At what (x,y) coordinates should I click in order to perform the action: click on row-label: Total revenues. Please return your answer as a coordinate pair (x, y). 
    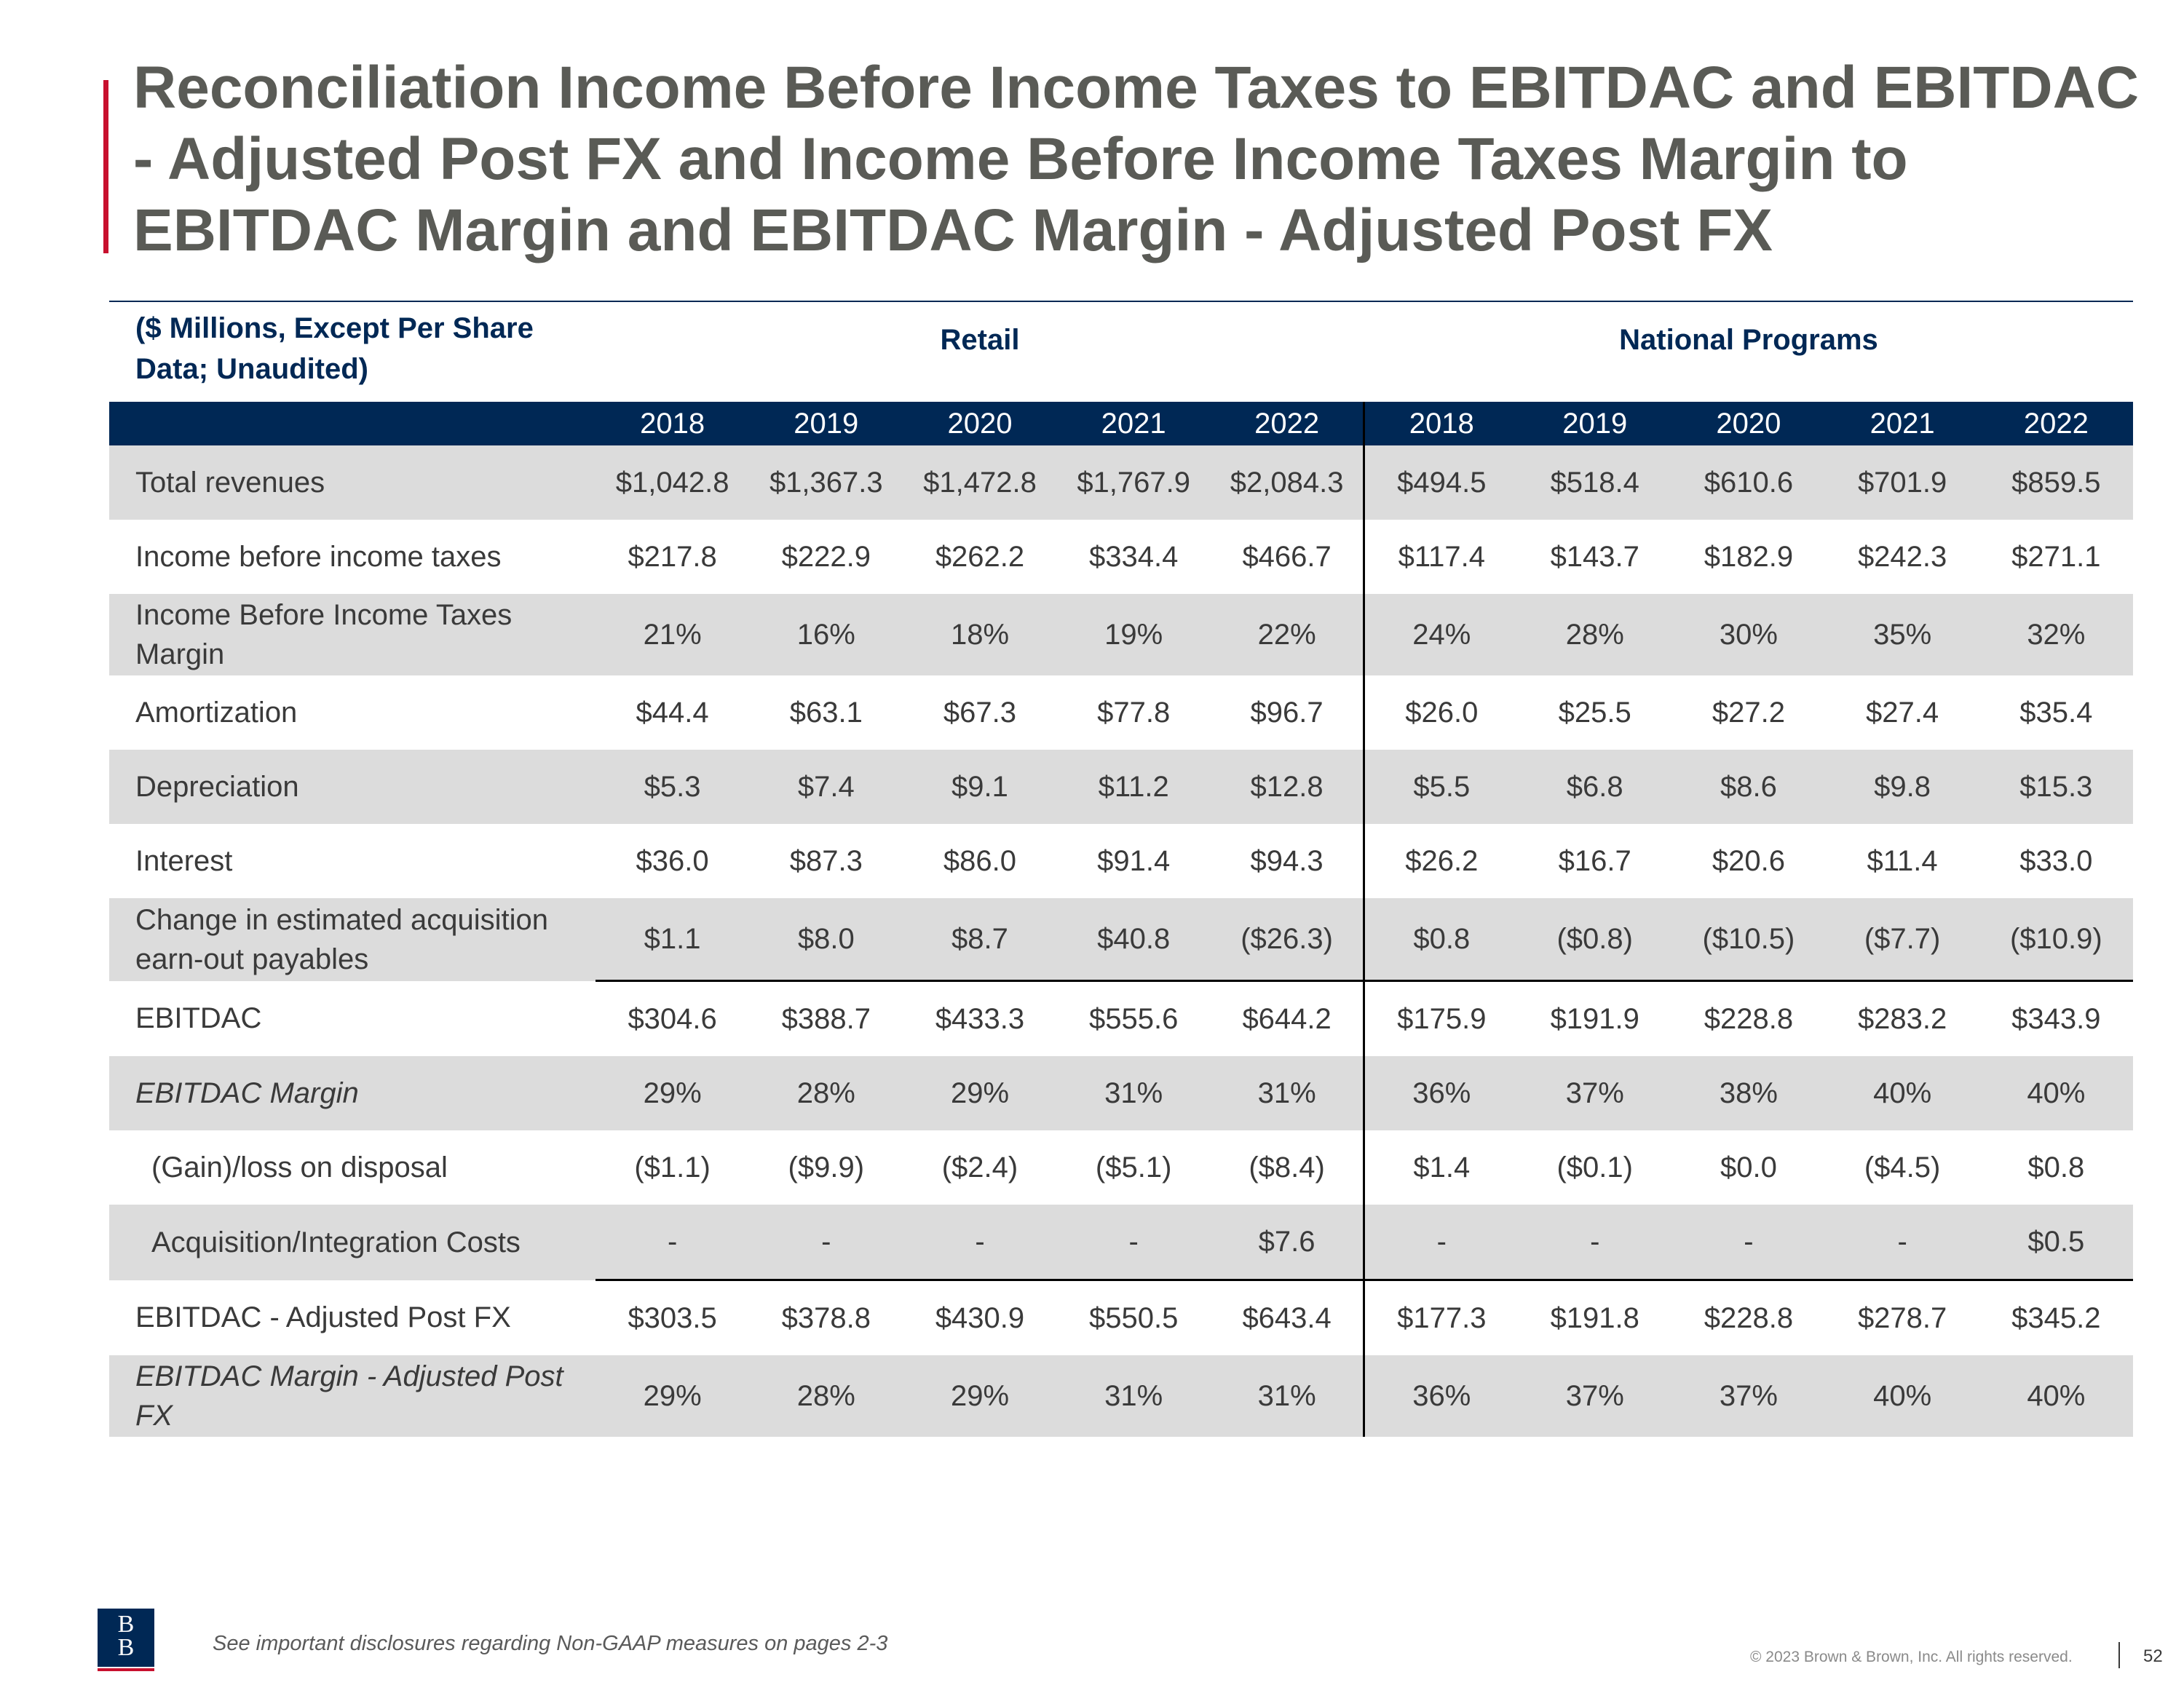
    Looking at the image, I should click on (352, 482).